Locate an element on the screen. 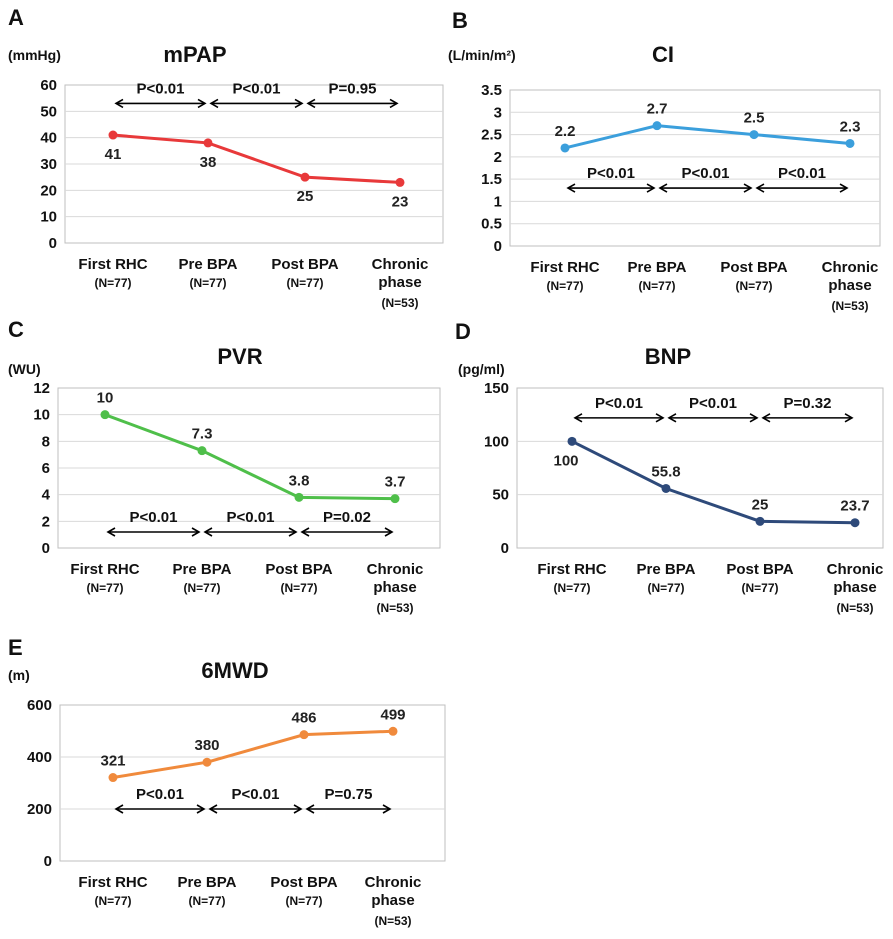 This screenshot has height=939, width=893. data-label: 7.3 is located at coordinates (202, 434).